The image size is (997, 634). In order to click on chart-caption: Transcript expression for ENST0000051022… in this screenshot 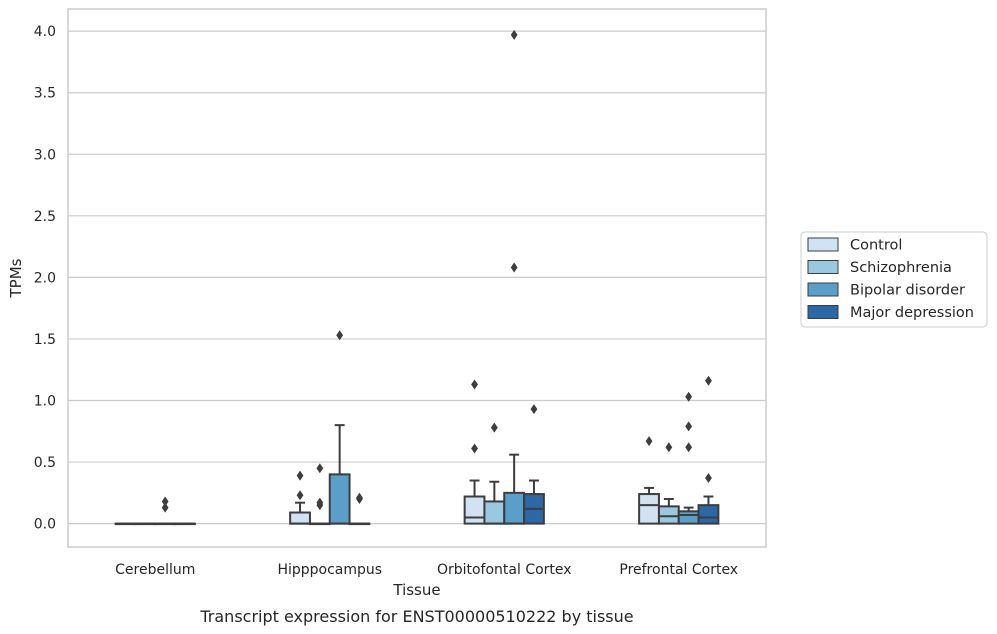, I will do `click(416, 616)`.